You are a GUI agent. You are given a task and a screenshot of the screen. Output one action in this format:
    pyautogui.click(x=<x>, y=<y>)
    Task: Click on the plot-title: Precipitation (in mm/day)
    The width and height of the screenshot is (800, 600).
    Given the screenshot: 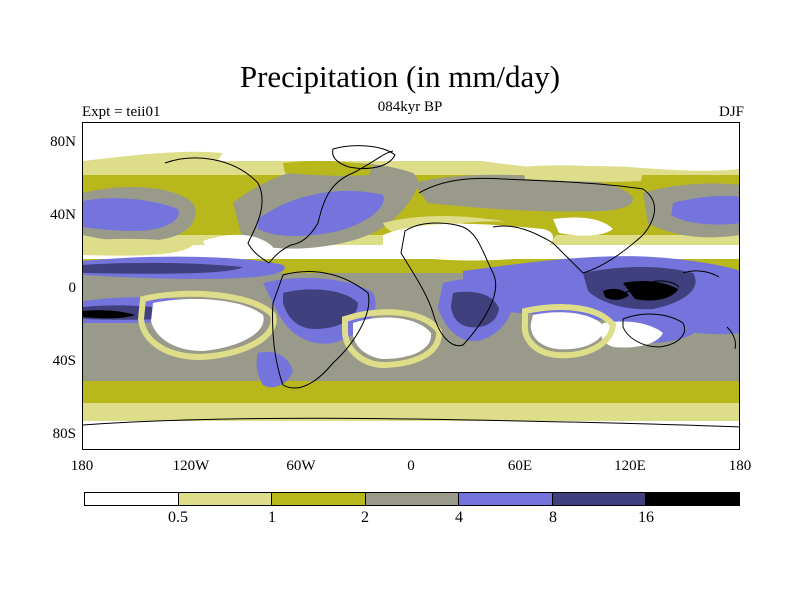 What is the action you would take?
    pyautogui.click(x=400, y=76)
    